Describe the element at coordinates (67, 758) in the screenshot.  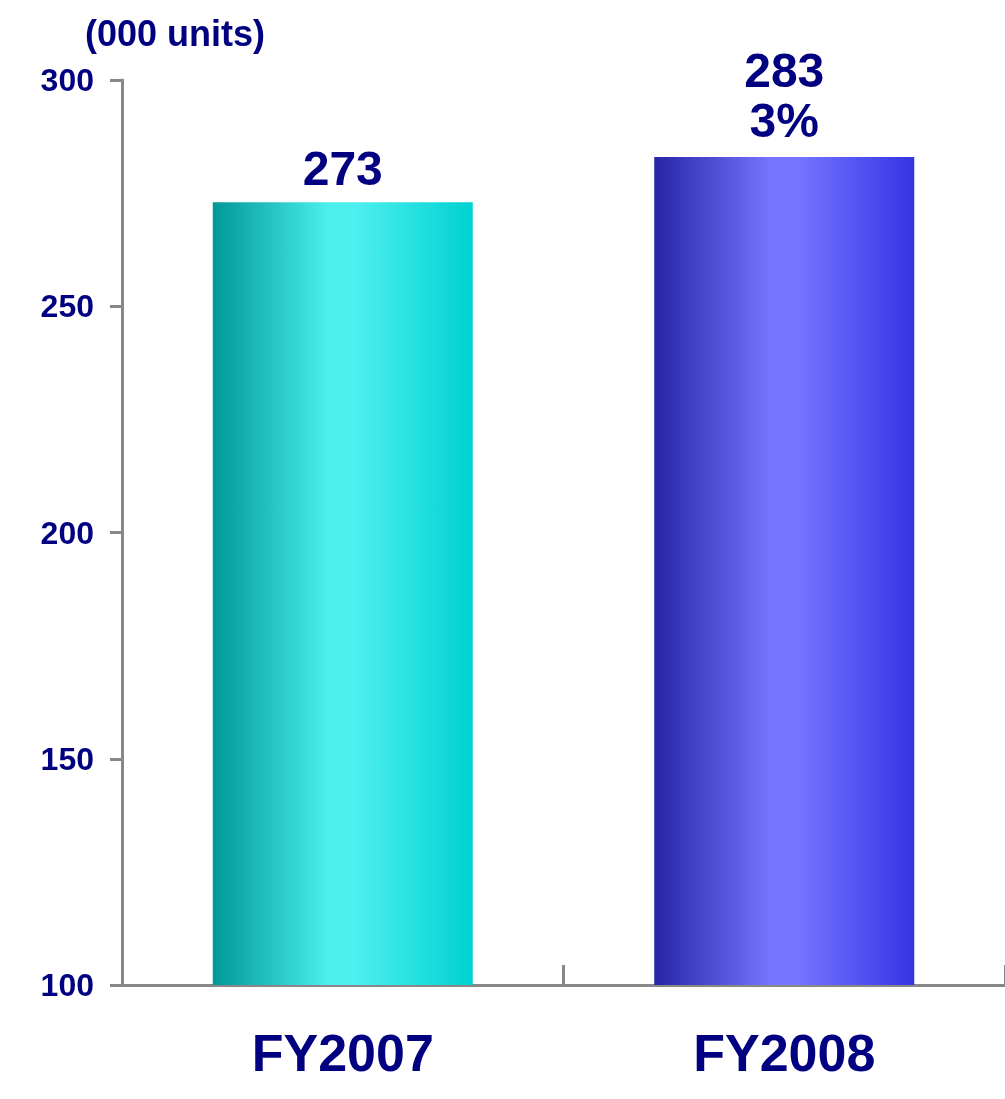
I see `y-tick-label: 150` at that location.